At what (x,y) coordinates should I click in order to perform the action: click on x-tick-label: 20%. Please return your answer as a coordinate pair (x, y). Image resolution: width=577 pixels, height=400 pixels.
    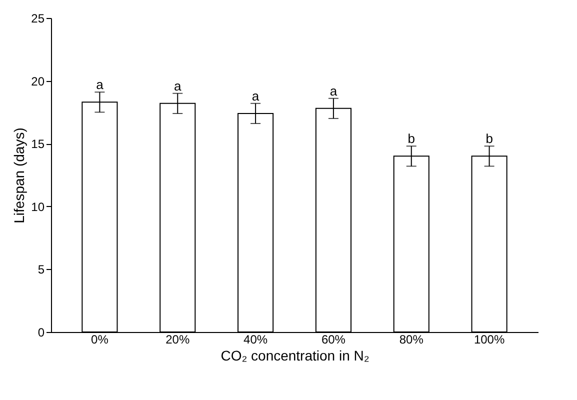
    Looking at the image, I should click on (178, 339).